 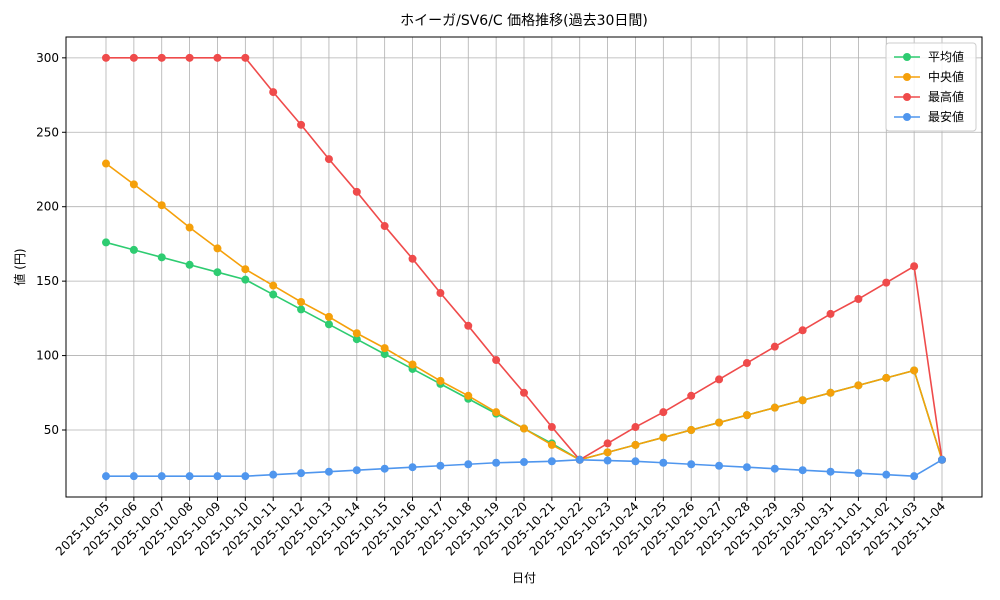 What do you see at coordinates (51, 430) in the screenshot?
I see `y-tick-label: 50` at bounding box center [51, 430].